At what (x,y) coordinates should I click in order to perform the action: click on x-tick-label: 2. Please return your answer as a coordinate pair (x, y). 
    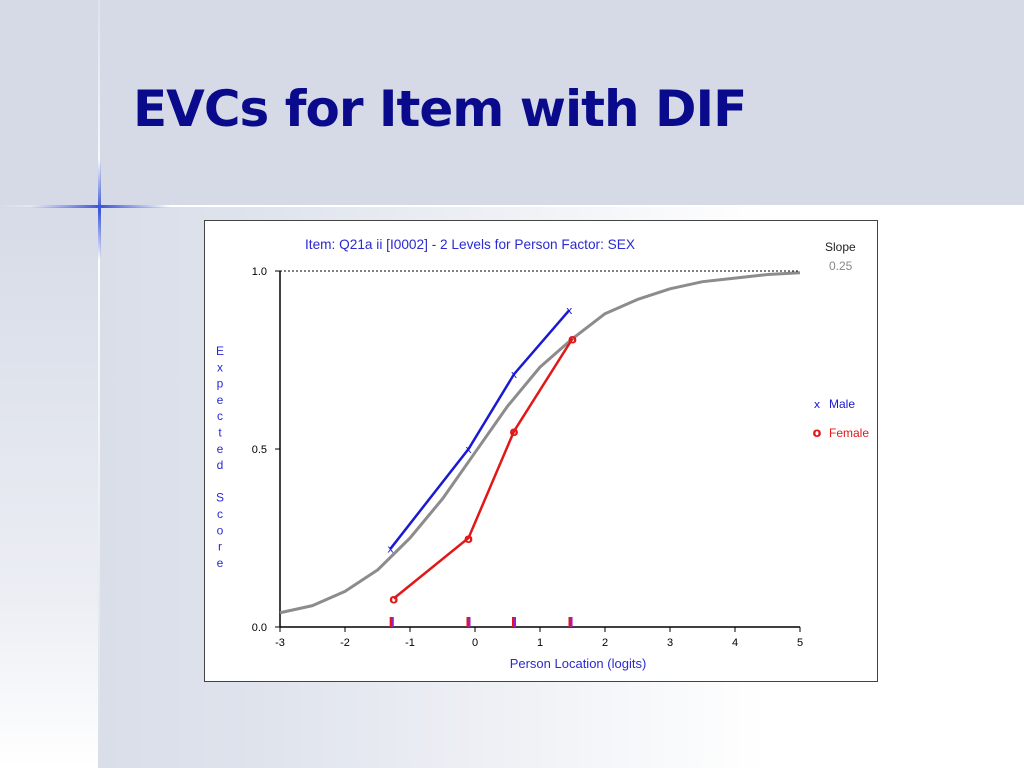
    Looking at the image, I should click on (605, 643).